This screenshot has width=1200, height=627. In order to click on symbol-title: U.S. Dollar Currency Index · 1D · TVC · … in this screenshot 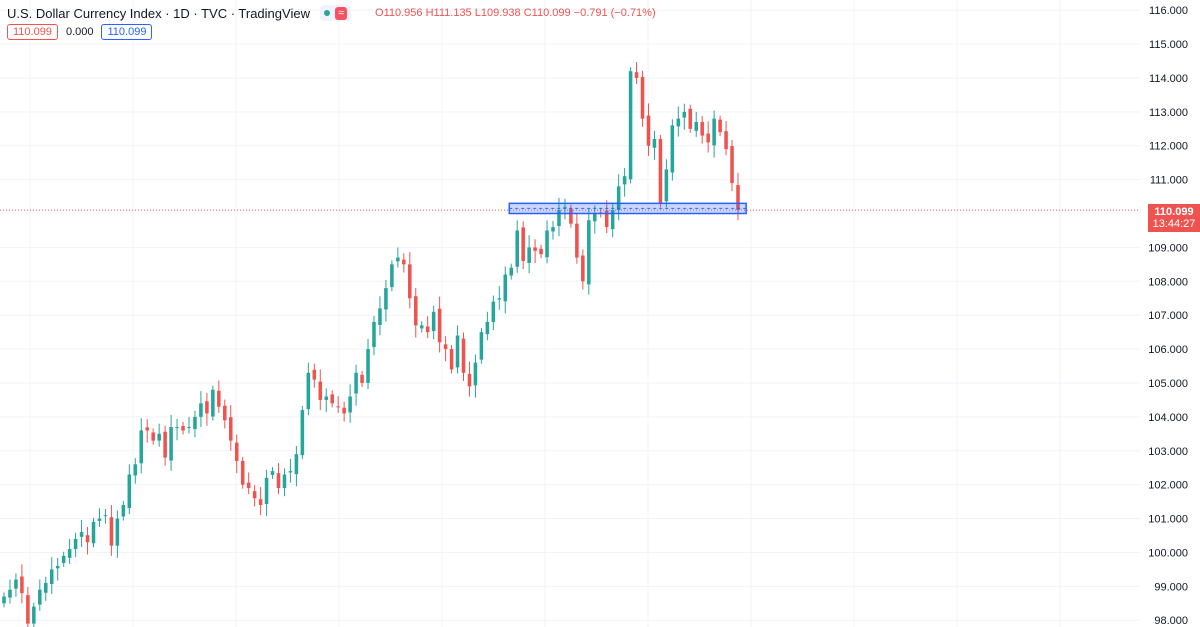, I will do `click(158, 13)`.